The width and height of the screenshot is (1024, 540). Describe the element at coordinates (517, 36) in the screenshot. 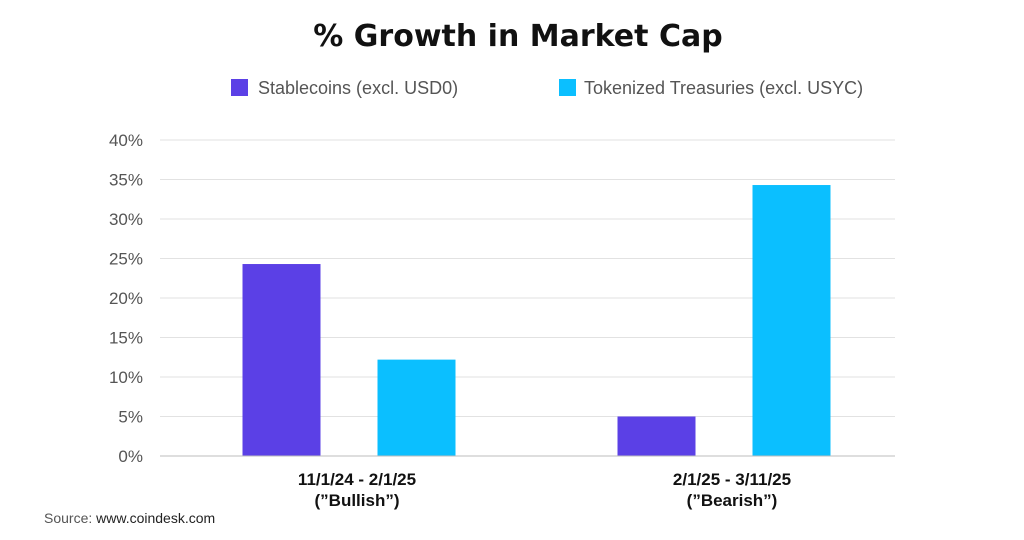

I see `chart-title: % Growth in Market Cap` at that location.